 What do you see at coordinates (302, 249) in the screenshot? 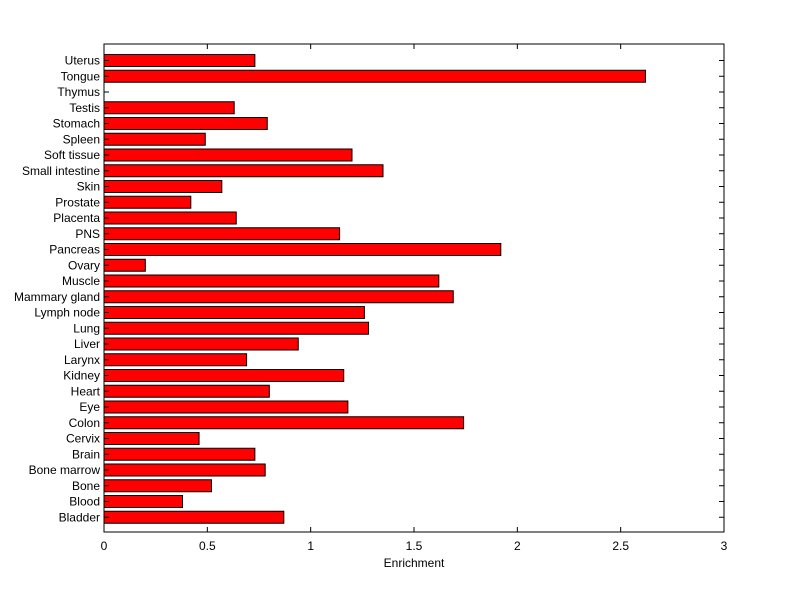
I see `bar-pancreas` at bounding box center [302, 249].